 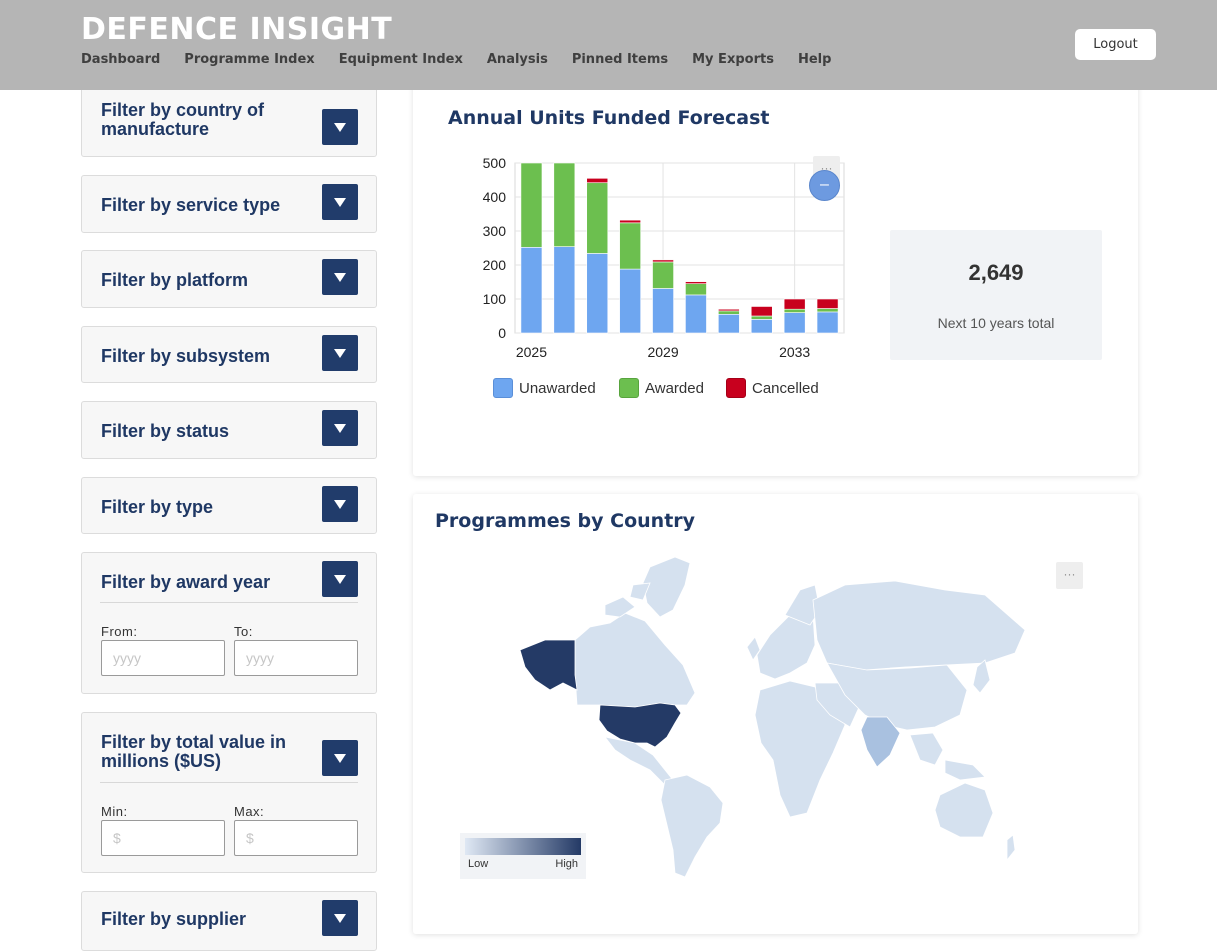 I want to click on total-summary-box: 2,649 Next 10 years total, so click(x=996, y=295).